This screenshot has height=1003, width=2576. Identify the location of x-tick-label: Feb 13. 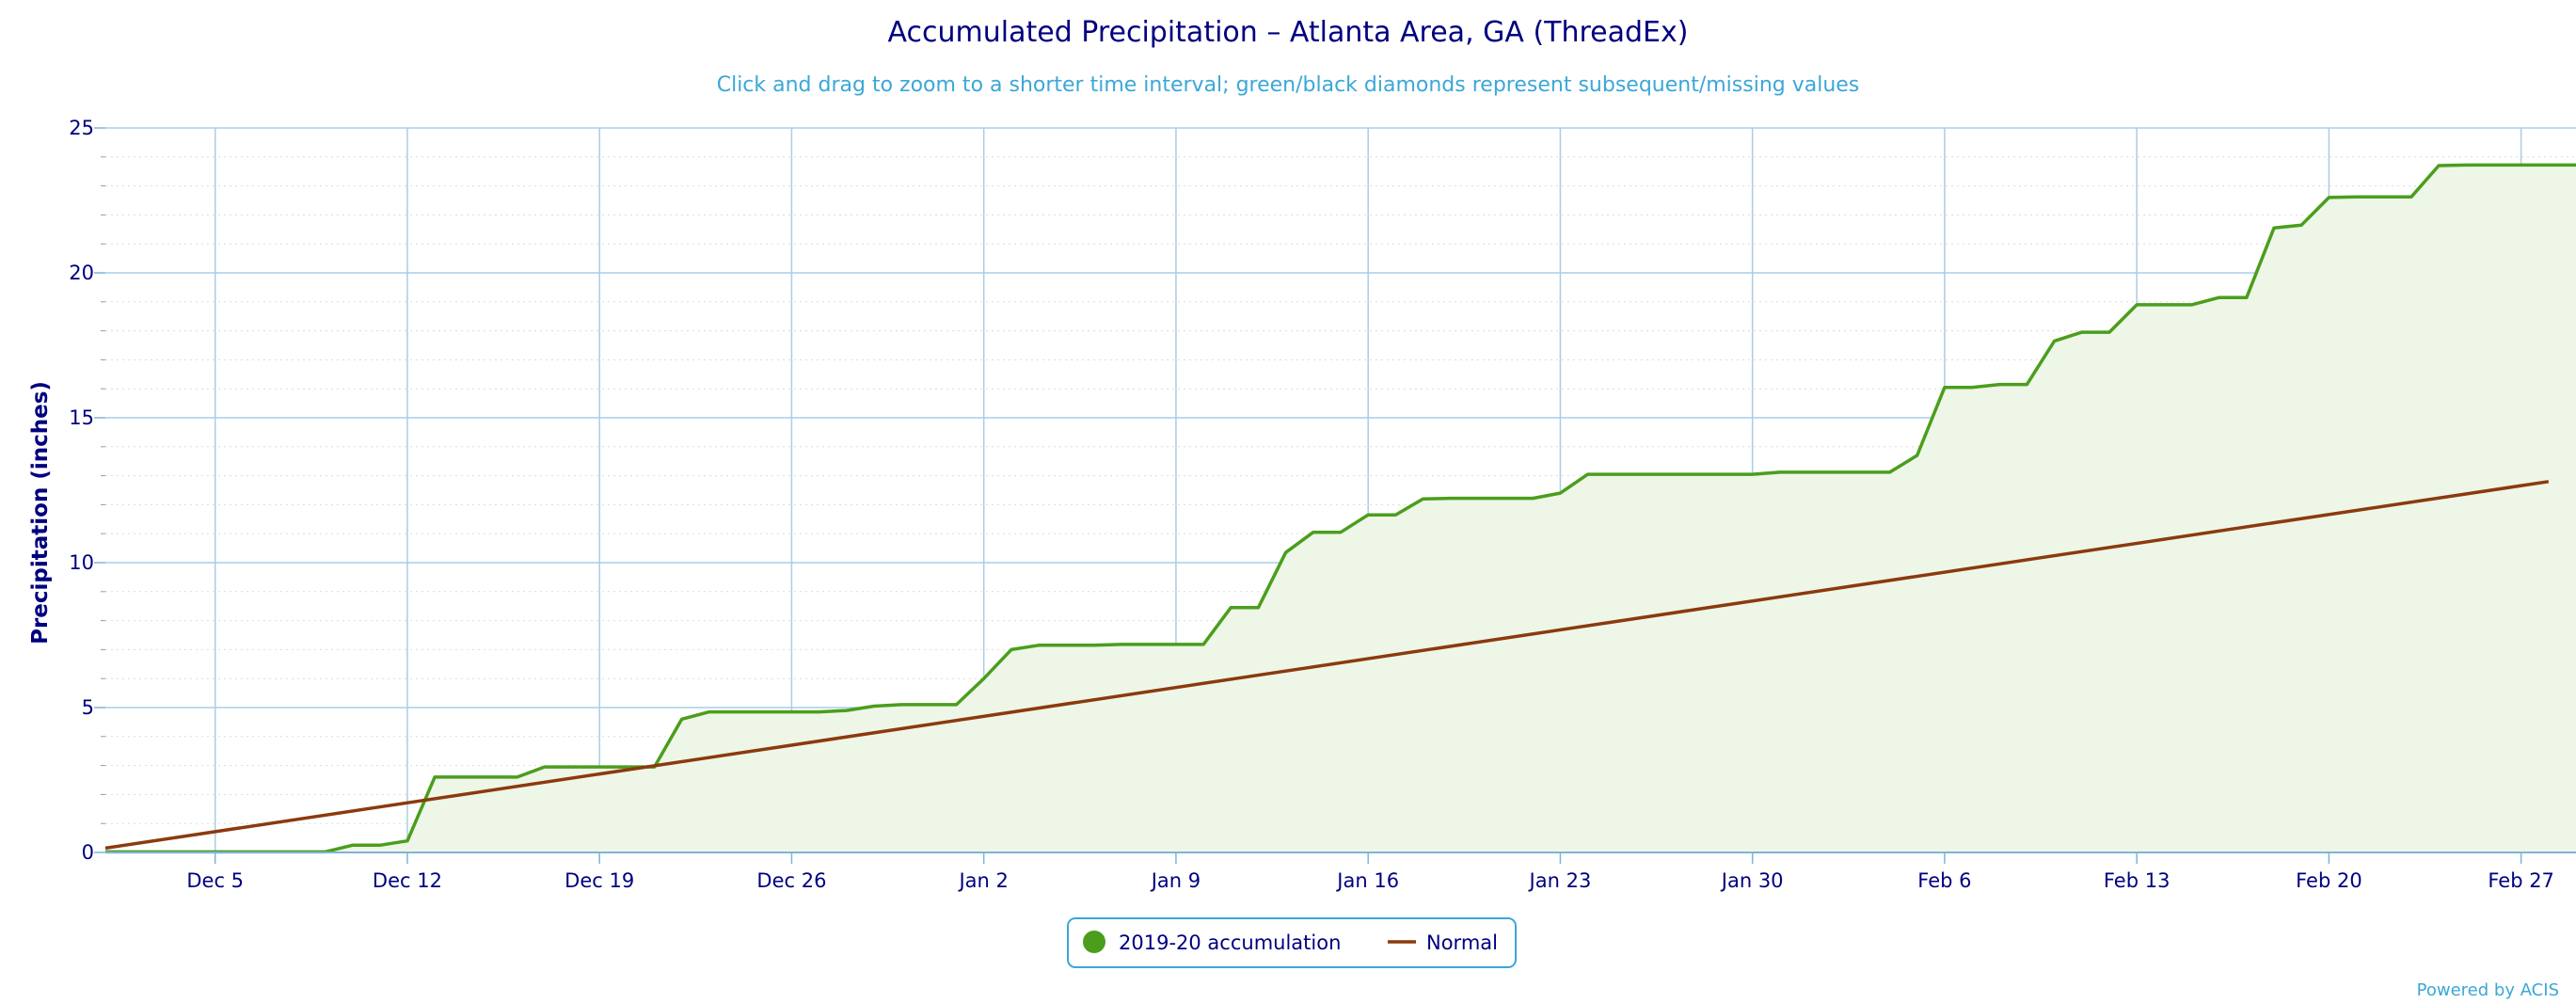
(2137, 880).